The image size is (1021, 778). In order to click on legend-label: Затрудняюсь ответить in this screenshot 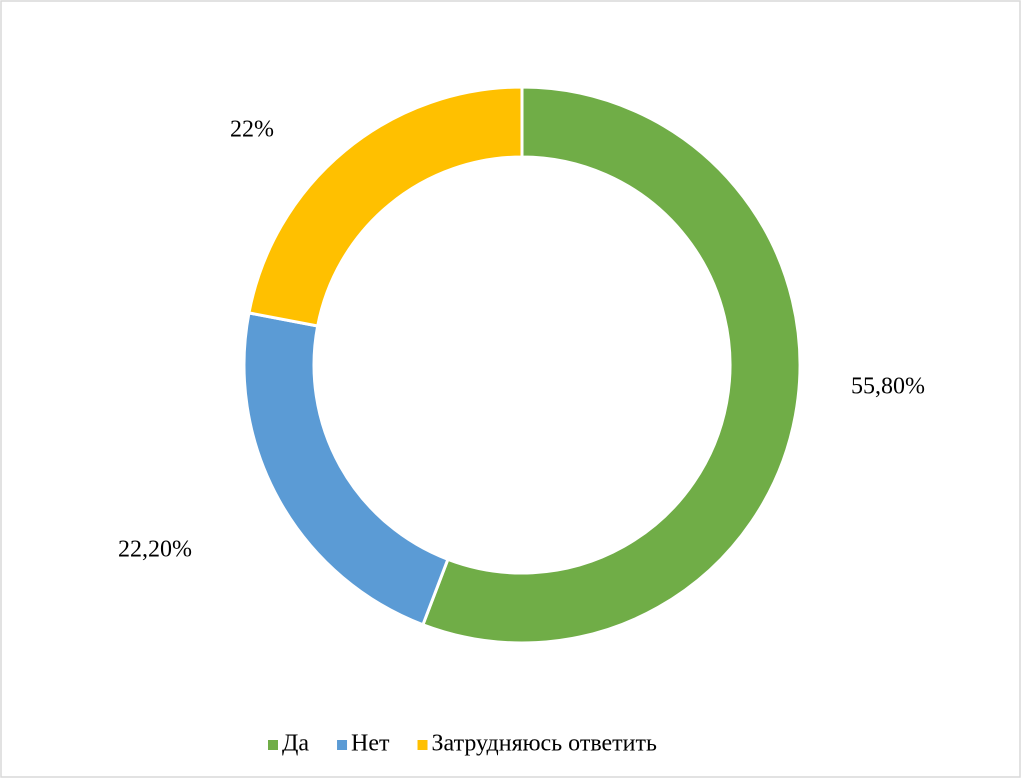, I will do `click(544, 744)`.